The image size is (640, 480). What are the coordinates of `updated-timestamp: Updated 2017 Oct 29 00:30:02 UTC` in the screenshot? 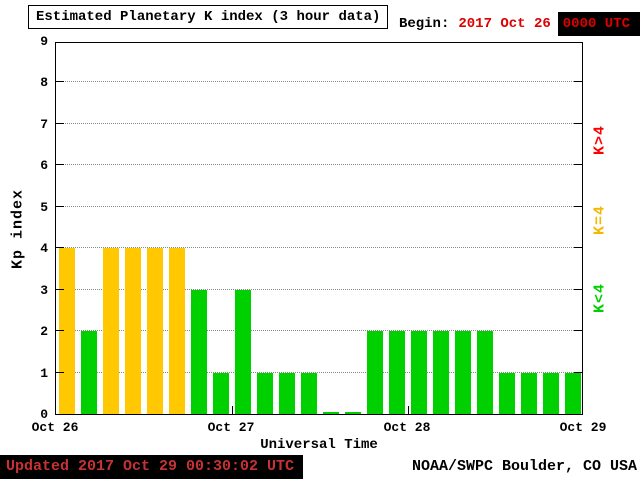 It's located at (152, 467).